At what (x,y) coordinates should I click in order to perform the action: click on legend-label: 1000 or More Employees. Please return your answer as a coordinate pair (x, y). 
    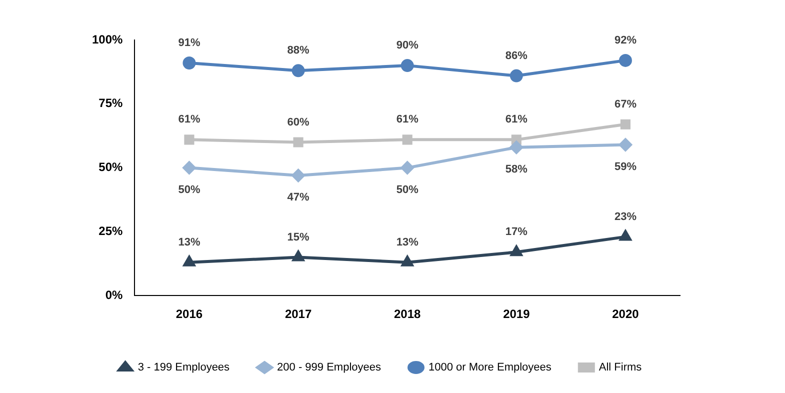
    Looking at the image, I should click on (490, 368).